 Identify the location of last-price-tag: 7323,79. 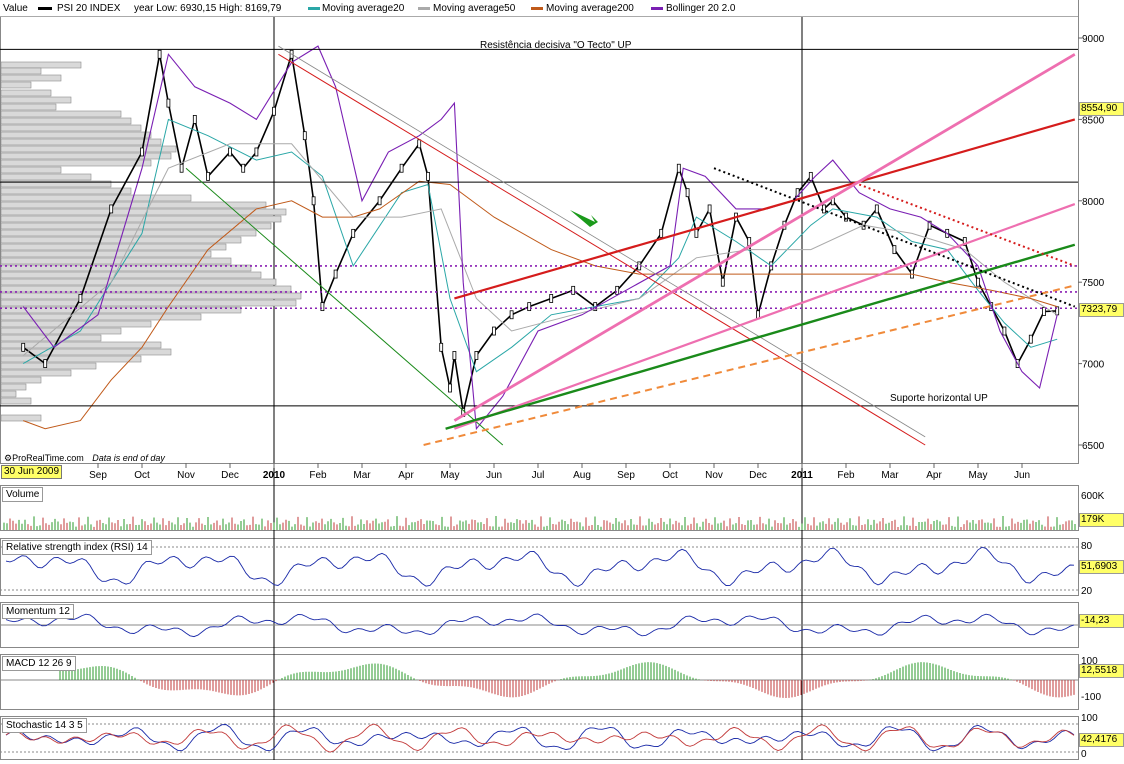
(1101, 310).